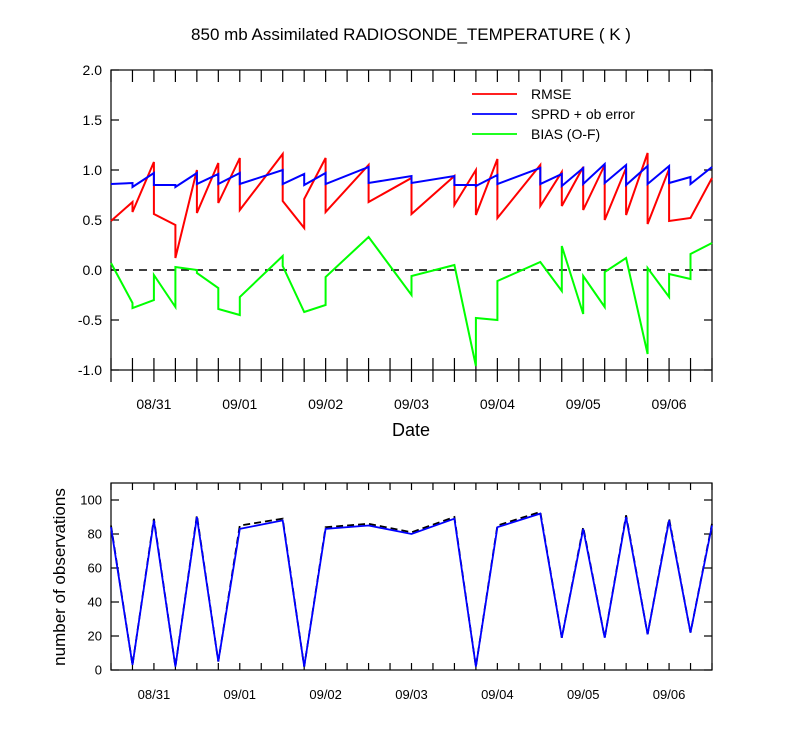 Image resolution: width=800 pixels, height=750 pixels. What do you see at coordinates (565, 134) in the screenshot?
I see `legend-label-2: BIAS (O-F)` at bounding box center [565, 134].